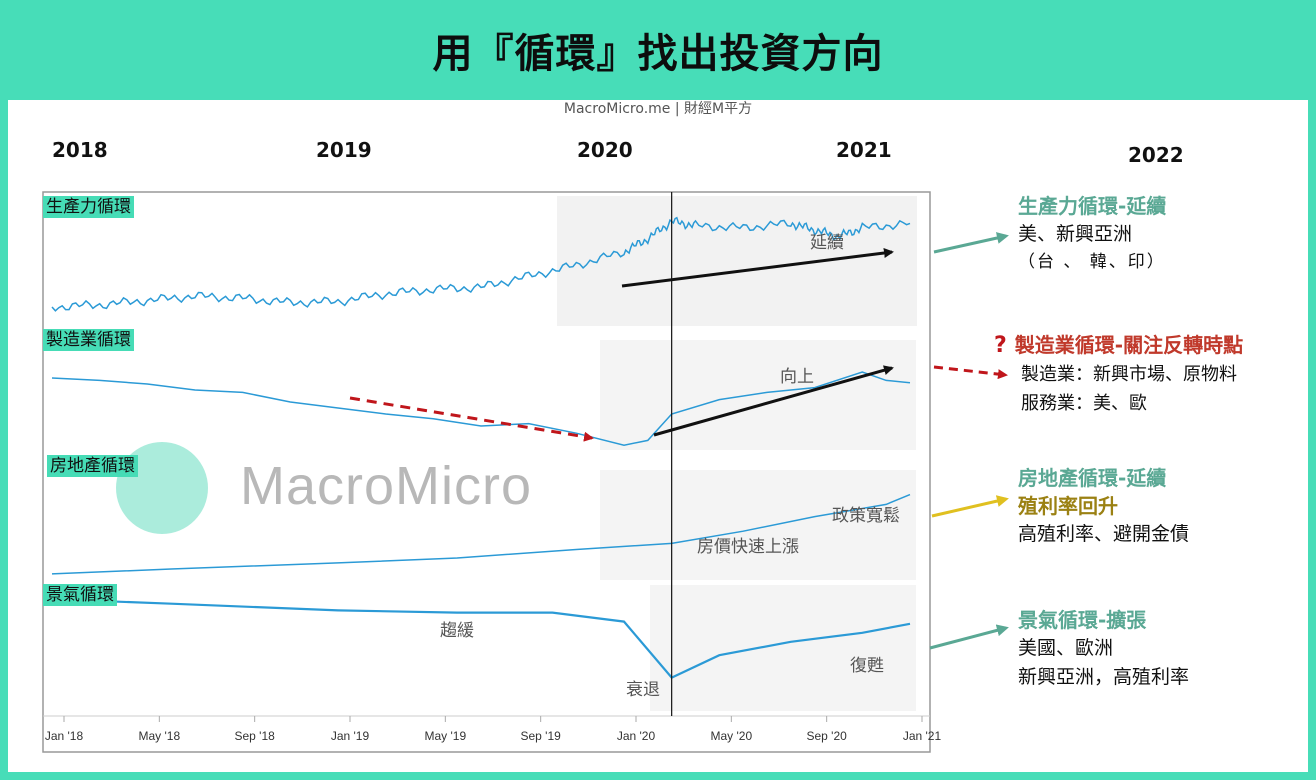 The image size is (1316, 780). What do you see at coordinates (1068, 506) in the screenshot?
I see `note-real-estate-emphasis: 殖利率回升` at bounding box center [1068, 506].